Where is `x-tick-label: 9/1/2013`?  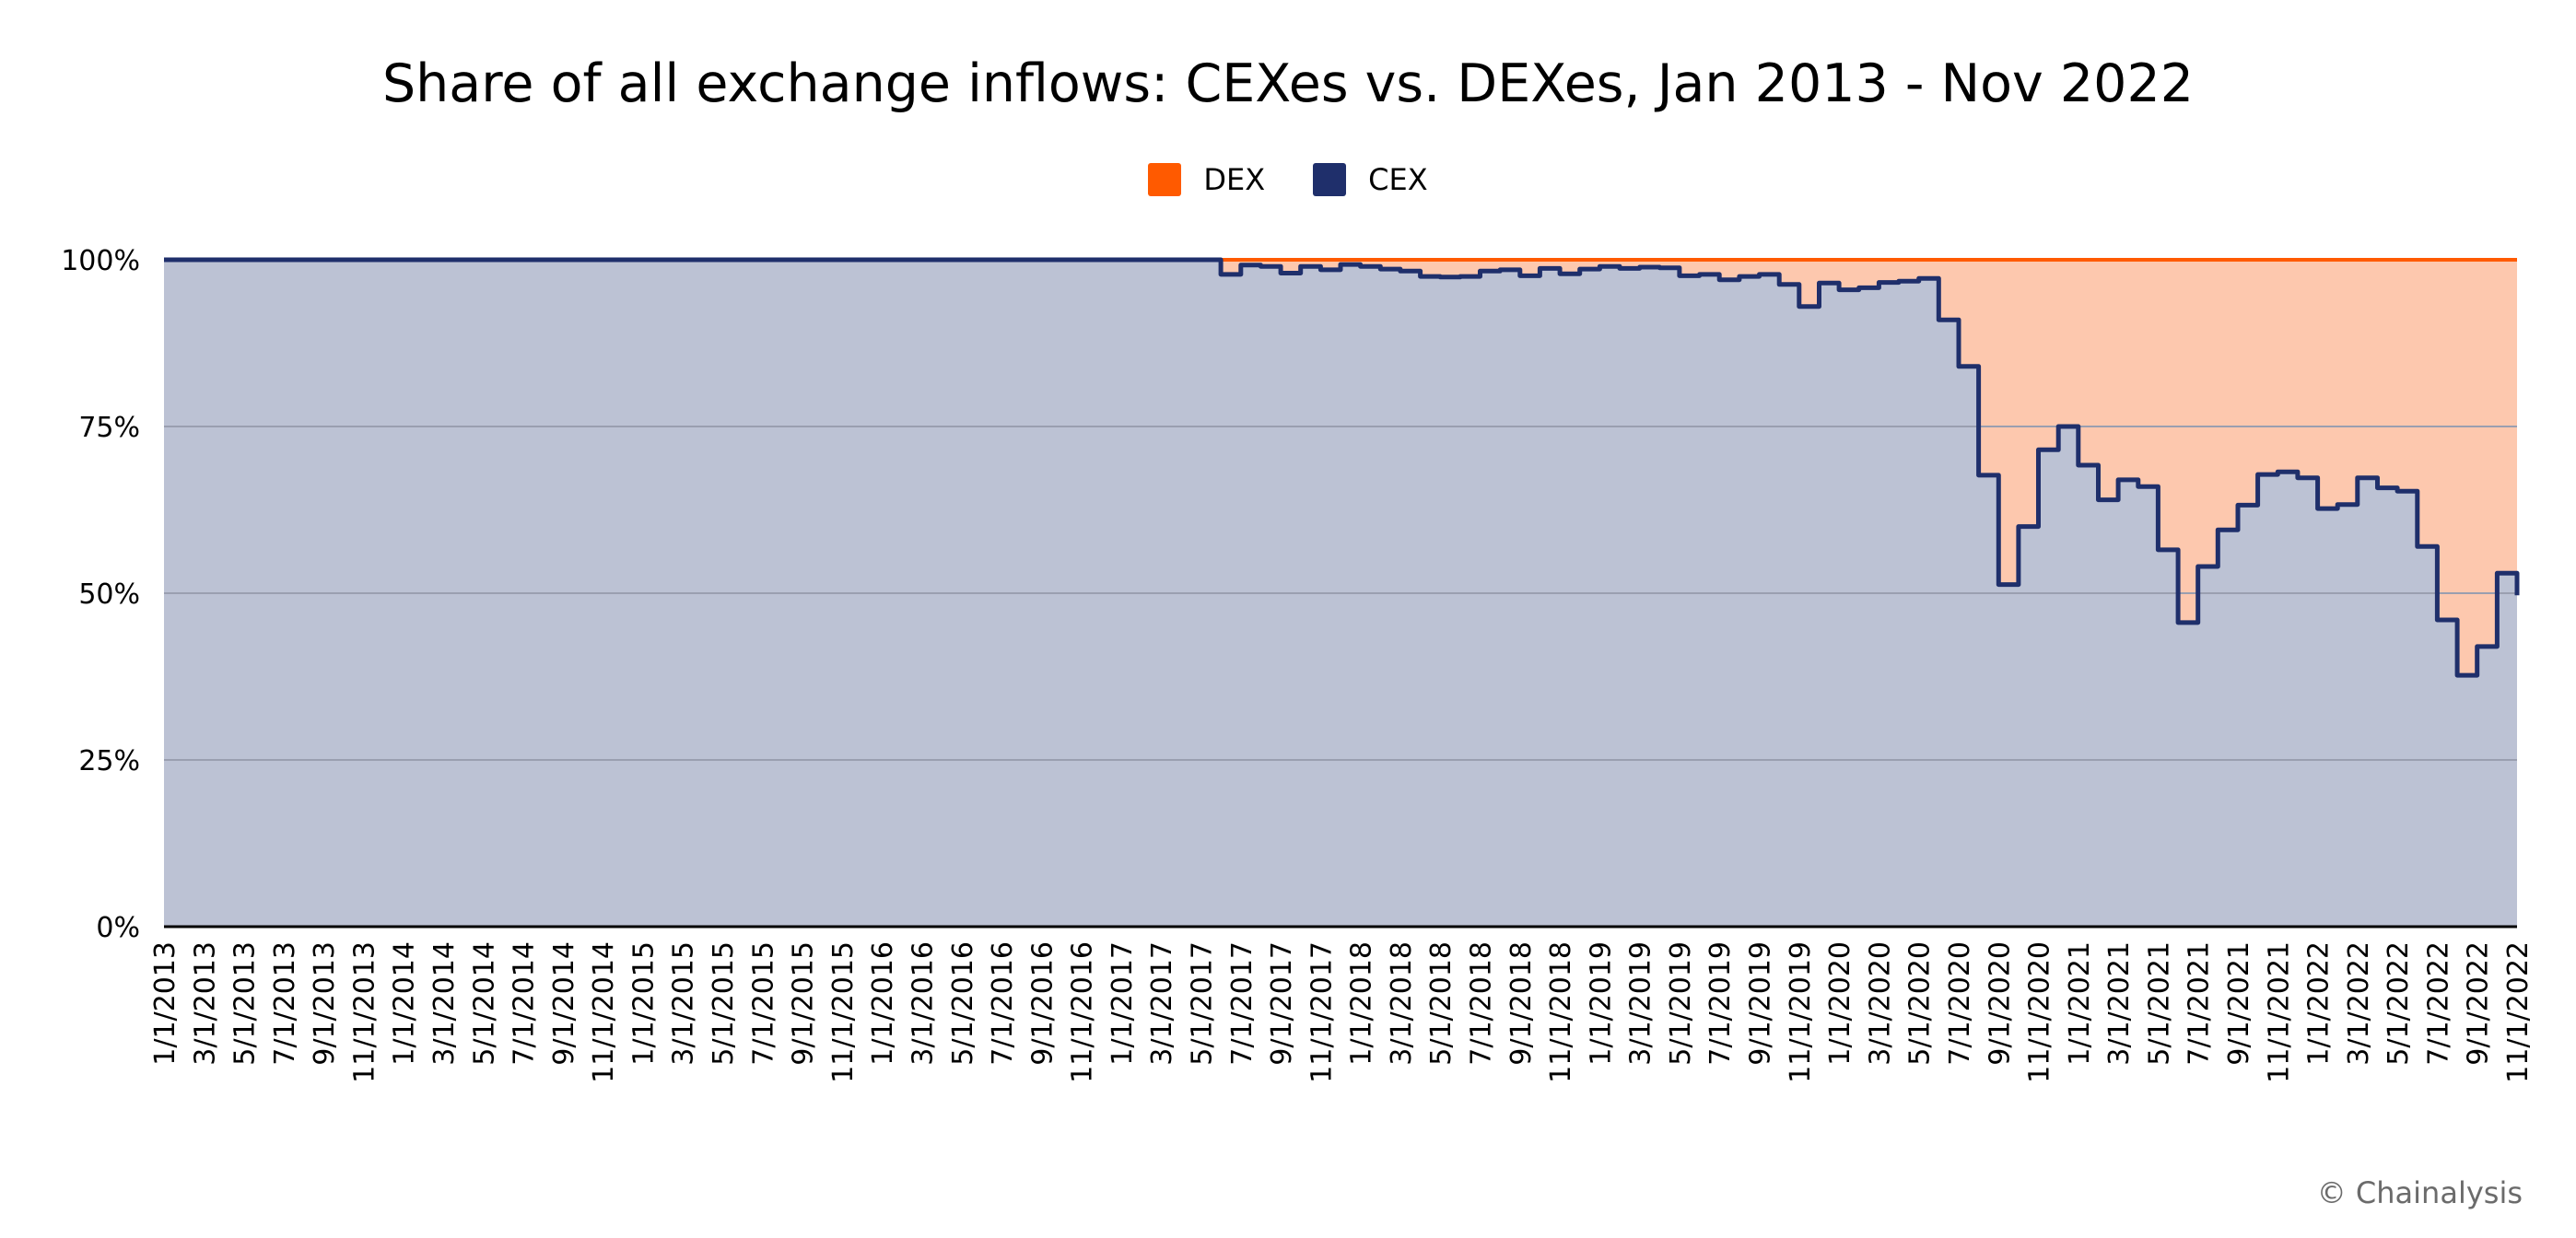 x-tick-label: 9/1/2013 is located at coordinates (325, 1003).